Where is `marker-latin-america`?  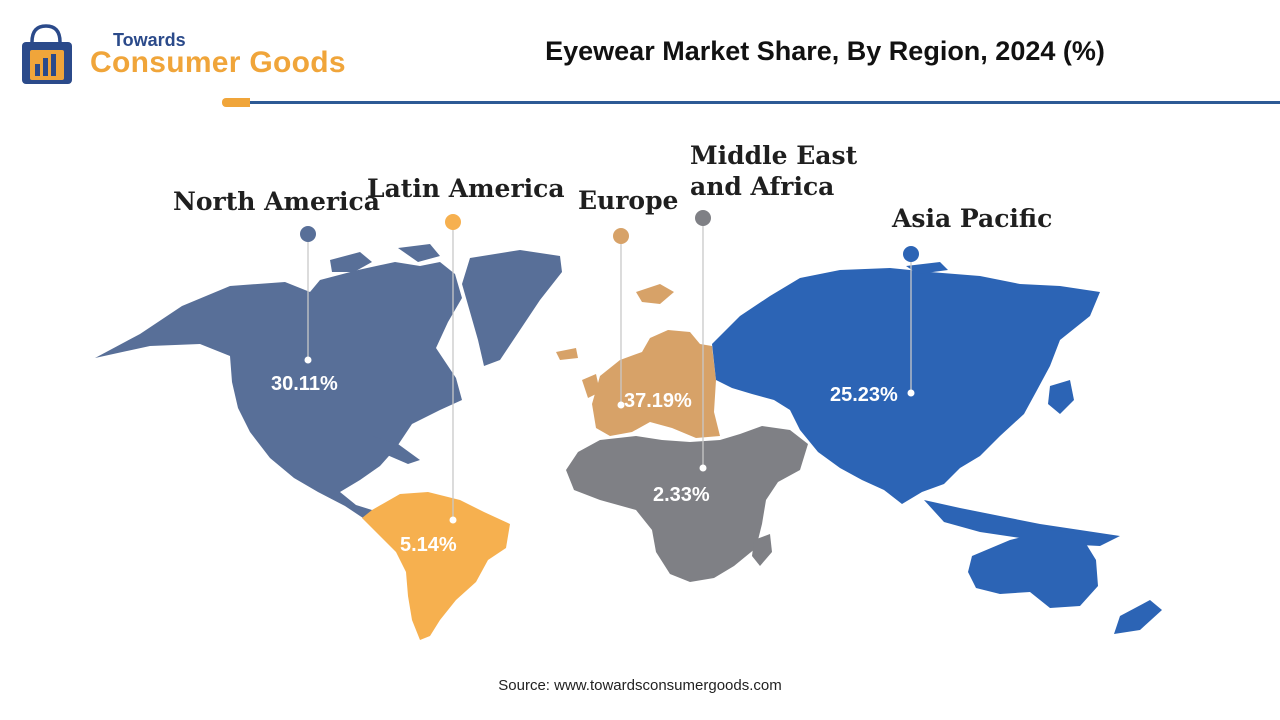
marker-latin-america is located at coordinates (453, 222).